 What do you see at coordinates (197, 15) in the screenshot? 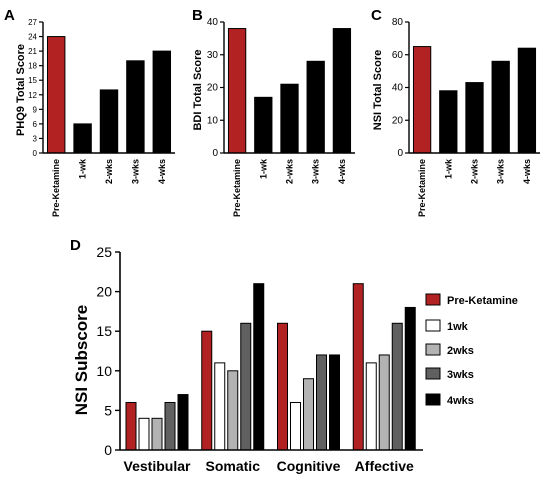
I see `panel-b-letter: B` at bounding box center [197, 15].